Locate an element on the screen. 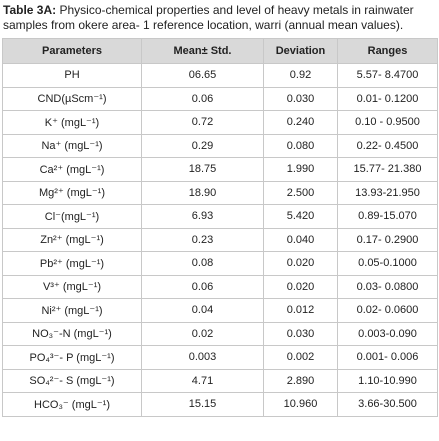 Image resolution: width=439 pixels, height=441 pixels. table-cell: 5.57- 8.4700 is located at coordinates (387, 75).